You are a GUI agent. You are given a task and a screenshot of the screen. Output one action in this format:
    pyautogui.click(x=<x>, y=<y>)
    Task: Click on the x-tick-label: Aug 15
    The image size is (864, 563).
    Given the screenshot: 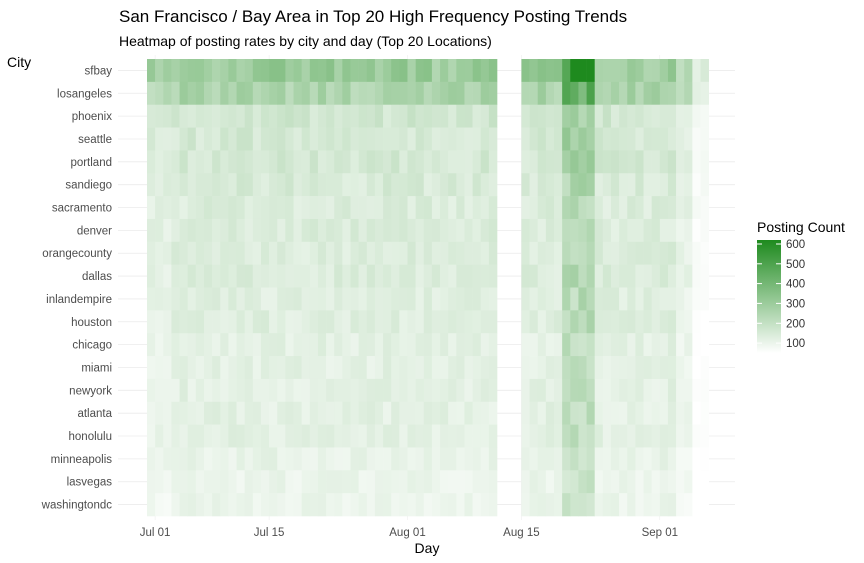 What is the action you would take?
    pyautogui.click(x=521, y=533)
    